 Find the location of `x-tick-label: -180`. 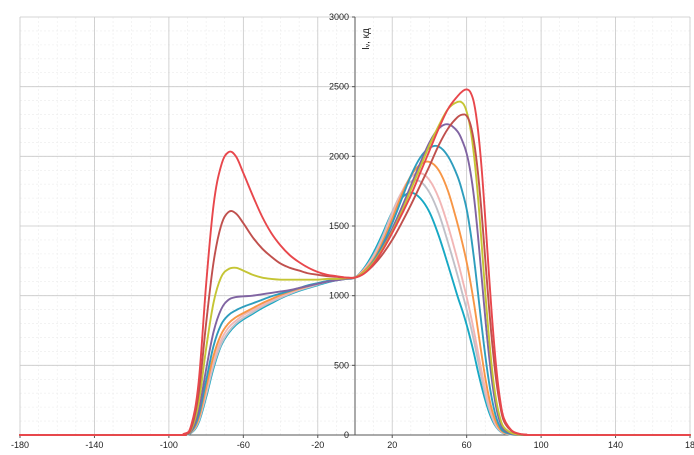

x-tick-label: -180 is located at coordinates (20, 445).